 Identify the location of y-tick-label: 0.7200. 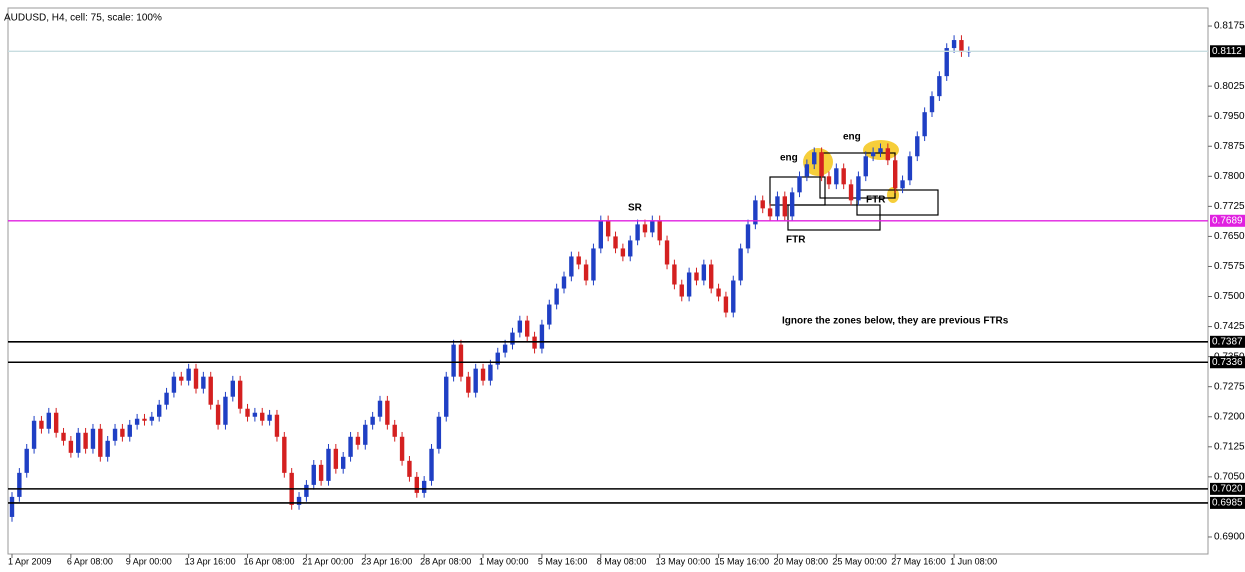
(1229, 416).